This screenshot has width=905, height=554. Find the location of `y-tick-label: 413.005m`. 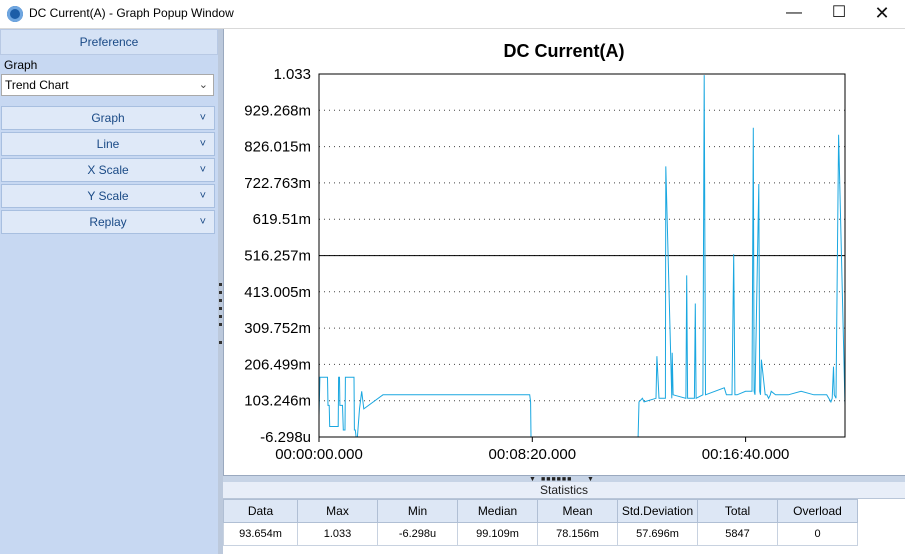

y-tick-label: 413.005m is located at coordinates (277, 292).